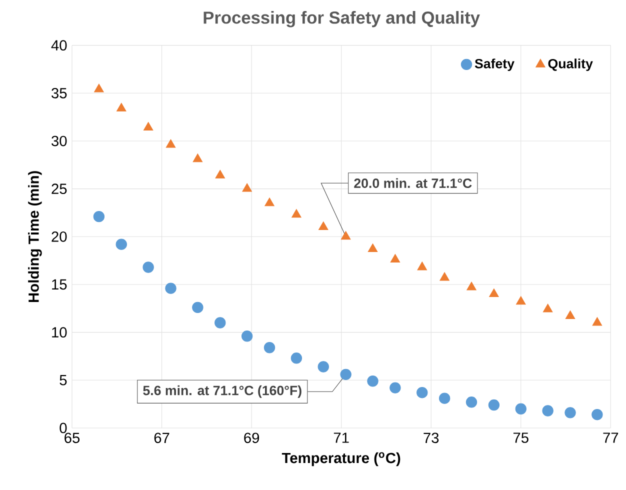 The image size is (626, 490). What do you see at coordinates (570, 65) in the screenshot?
I see `legend-label: Quality` at bounding box center [570, 65].